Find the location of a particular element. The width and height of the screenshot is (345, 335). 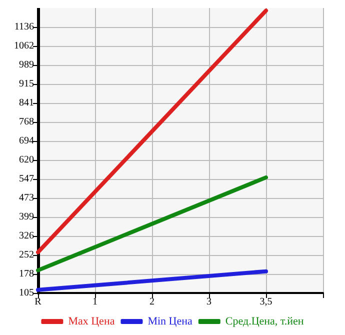

x-tick-label: 2 is located at coordinates (152, 302).